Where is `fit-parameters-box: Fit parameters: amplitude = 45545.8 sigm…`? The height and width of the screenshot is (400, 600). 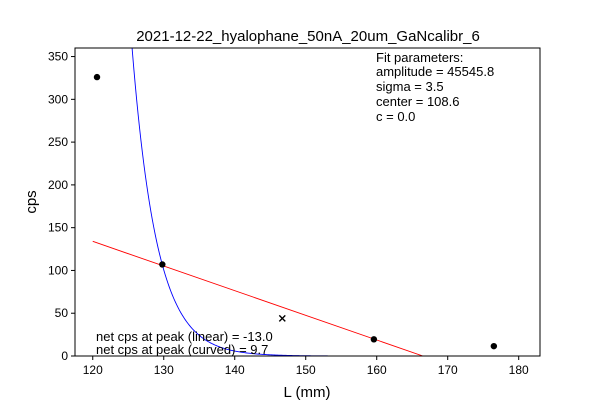 fit-parameters-box: Fit parameters: amplitude = 45545.8 sigm… is located at coordinates (435, 87).